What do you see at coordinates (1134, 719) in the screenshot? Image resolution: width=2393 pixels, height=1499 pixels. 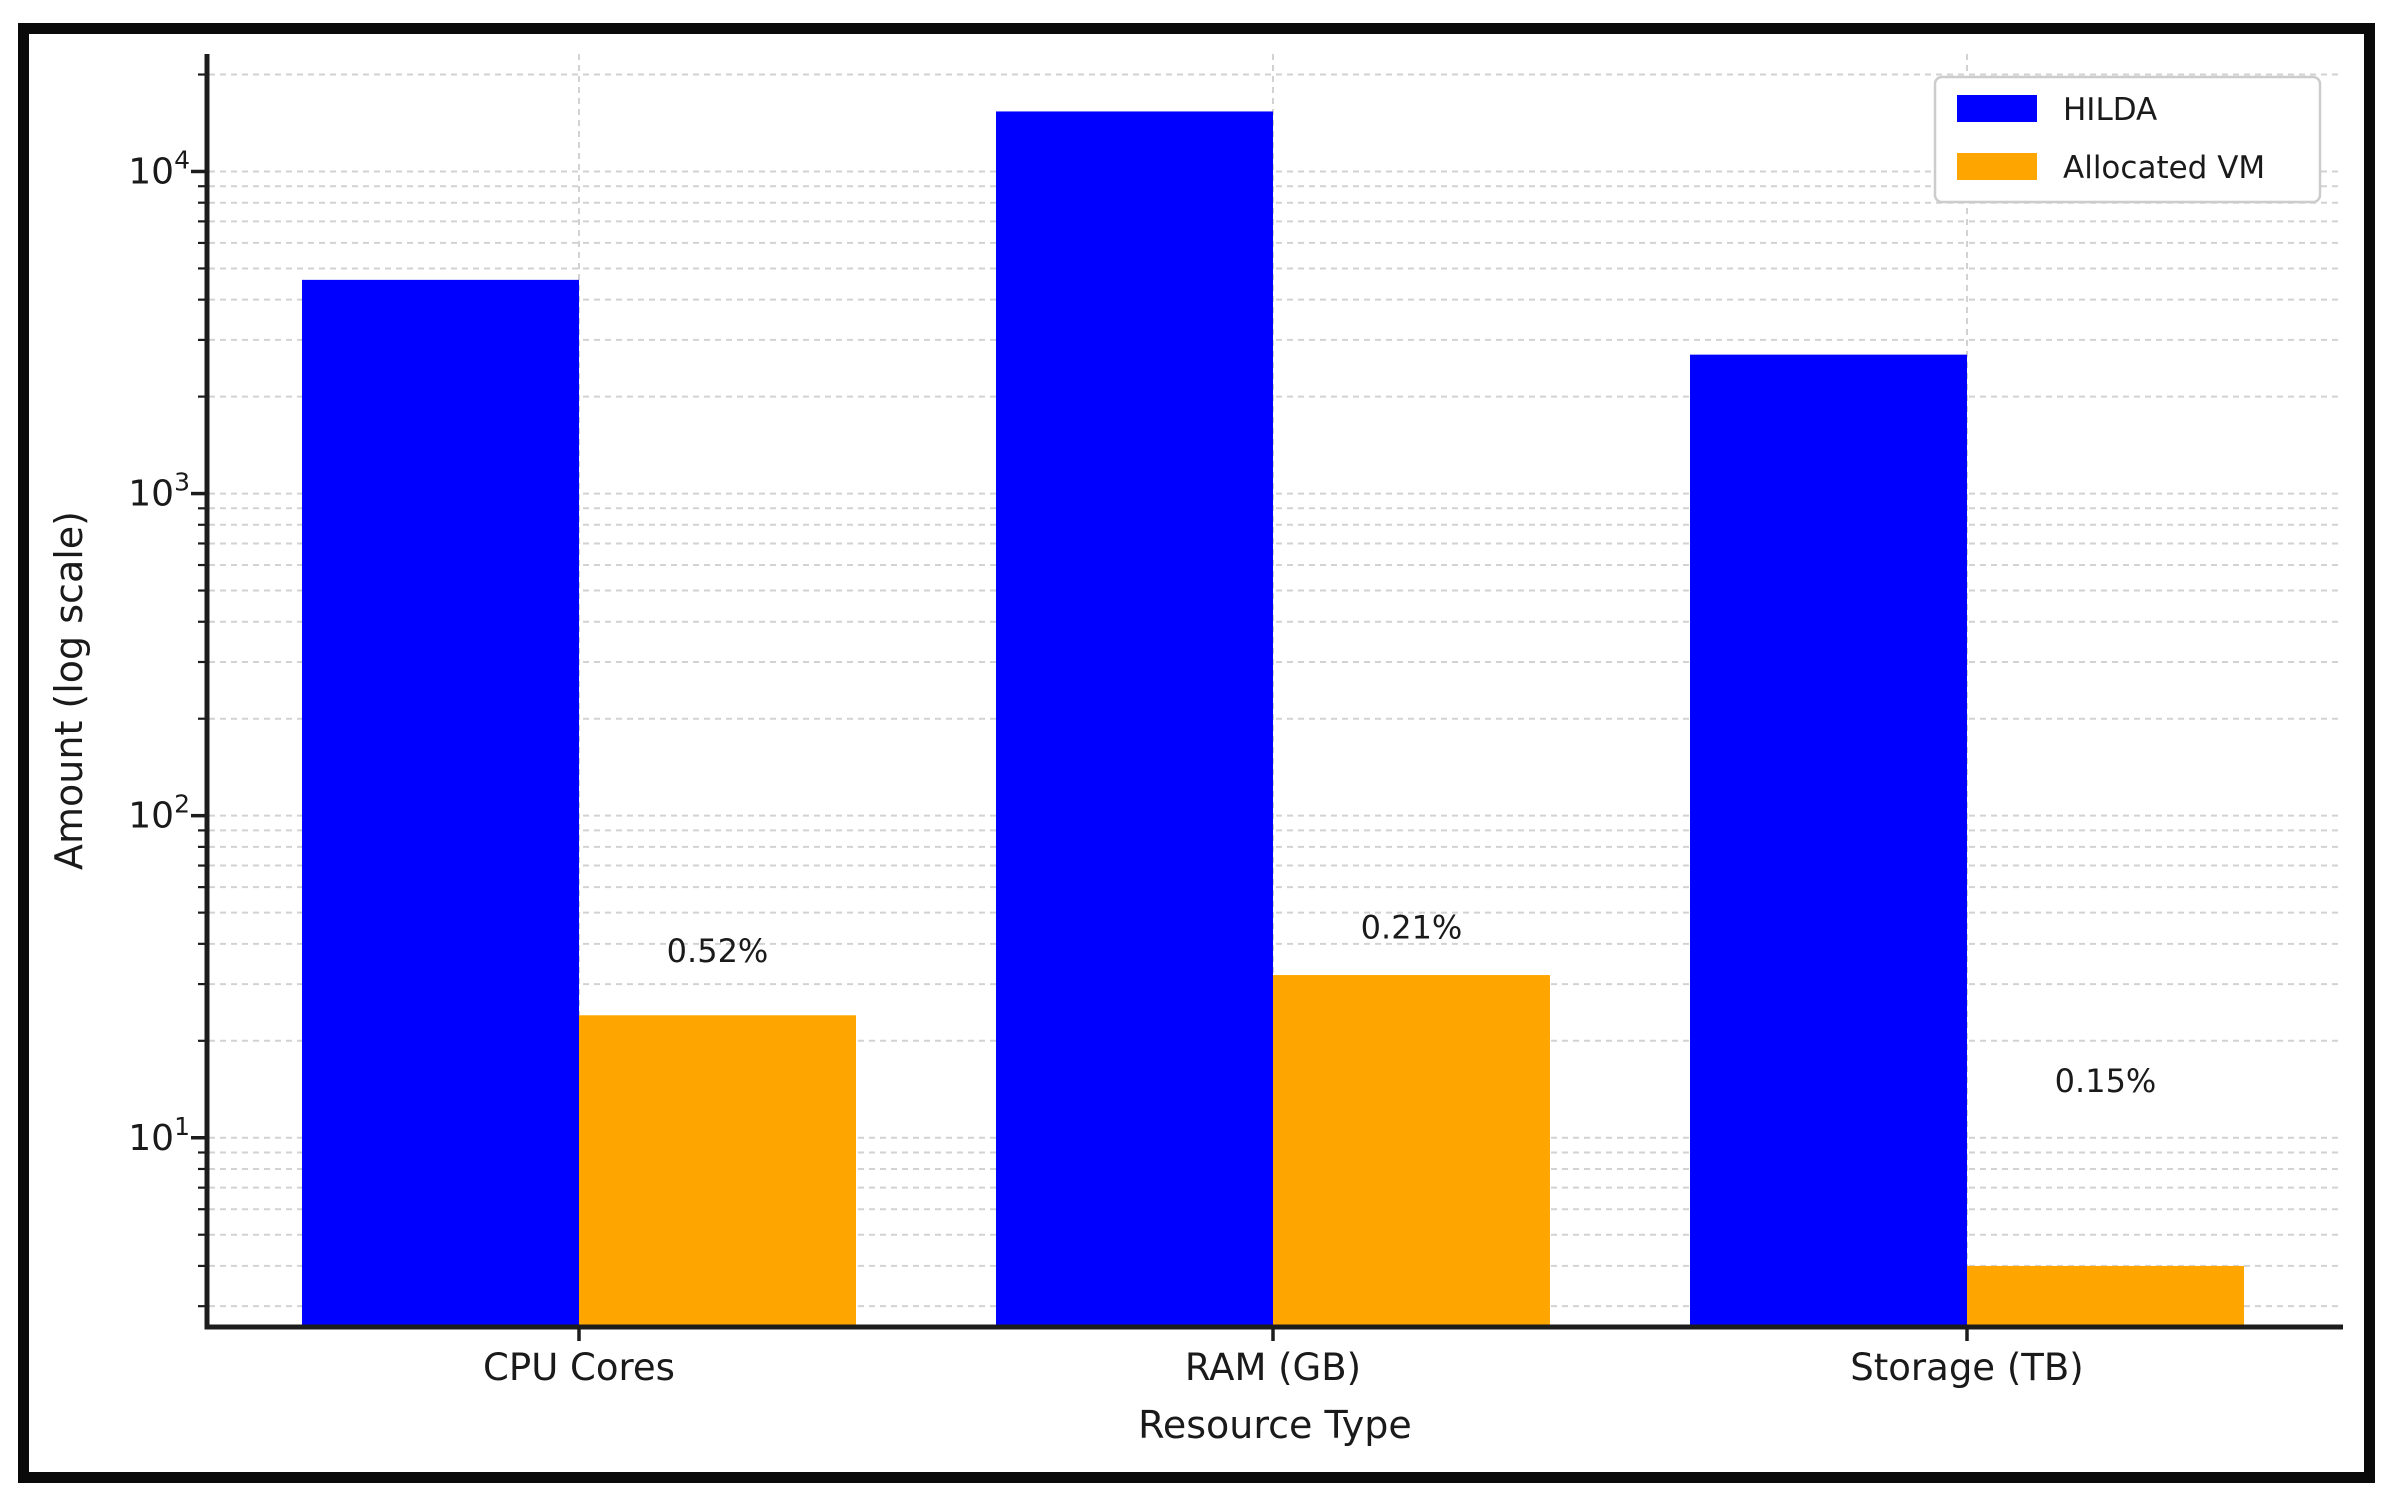 I see `bar-hilda-ram-gb` at bounding box center [1134, 719].